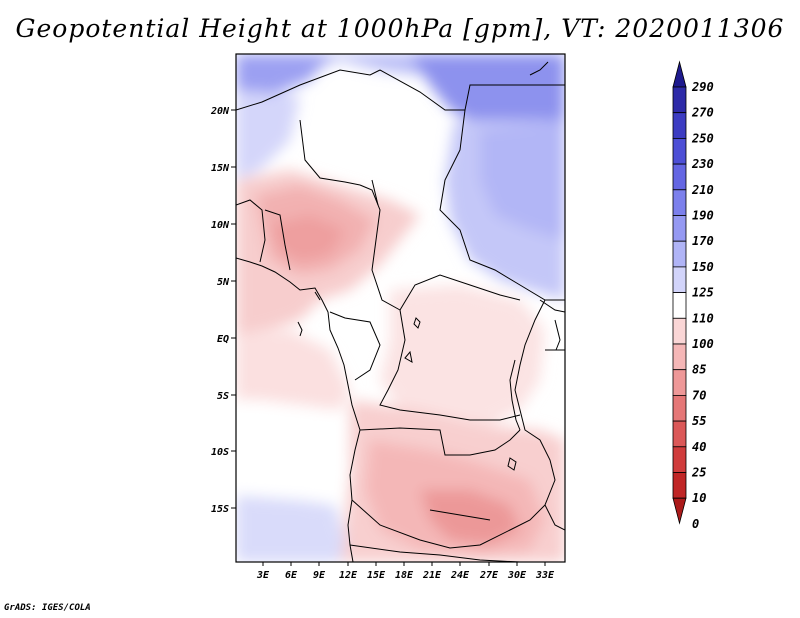 This screenshot has height=618, width=800. I want to click on colorbar-label: 125, so click(703, 293).